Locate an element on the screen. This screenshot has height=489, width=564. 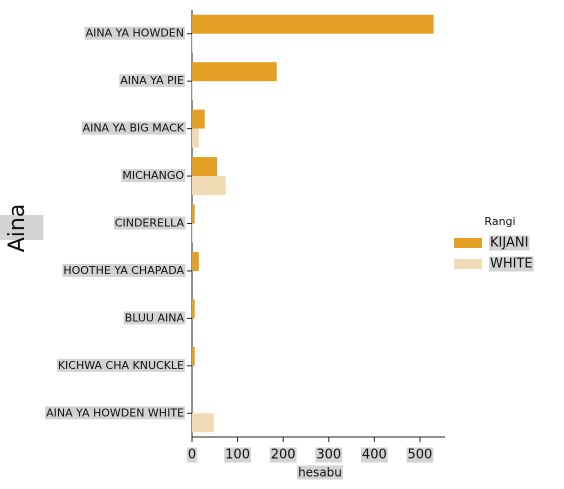
y-tick-label: CINDERELLA is located at coordinates (150, 223).